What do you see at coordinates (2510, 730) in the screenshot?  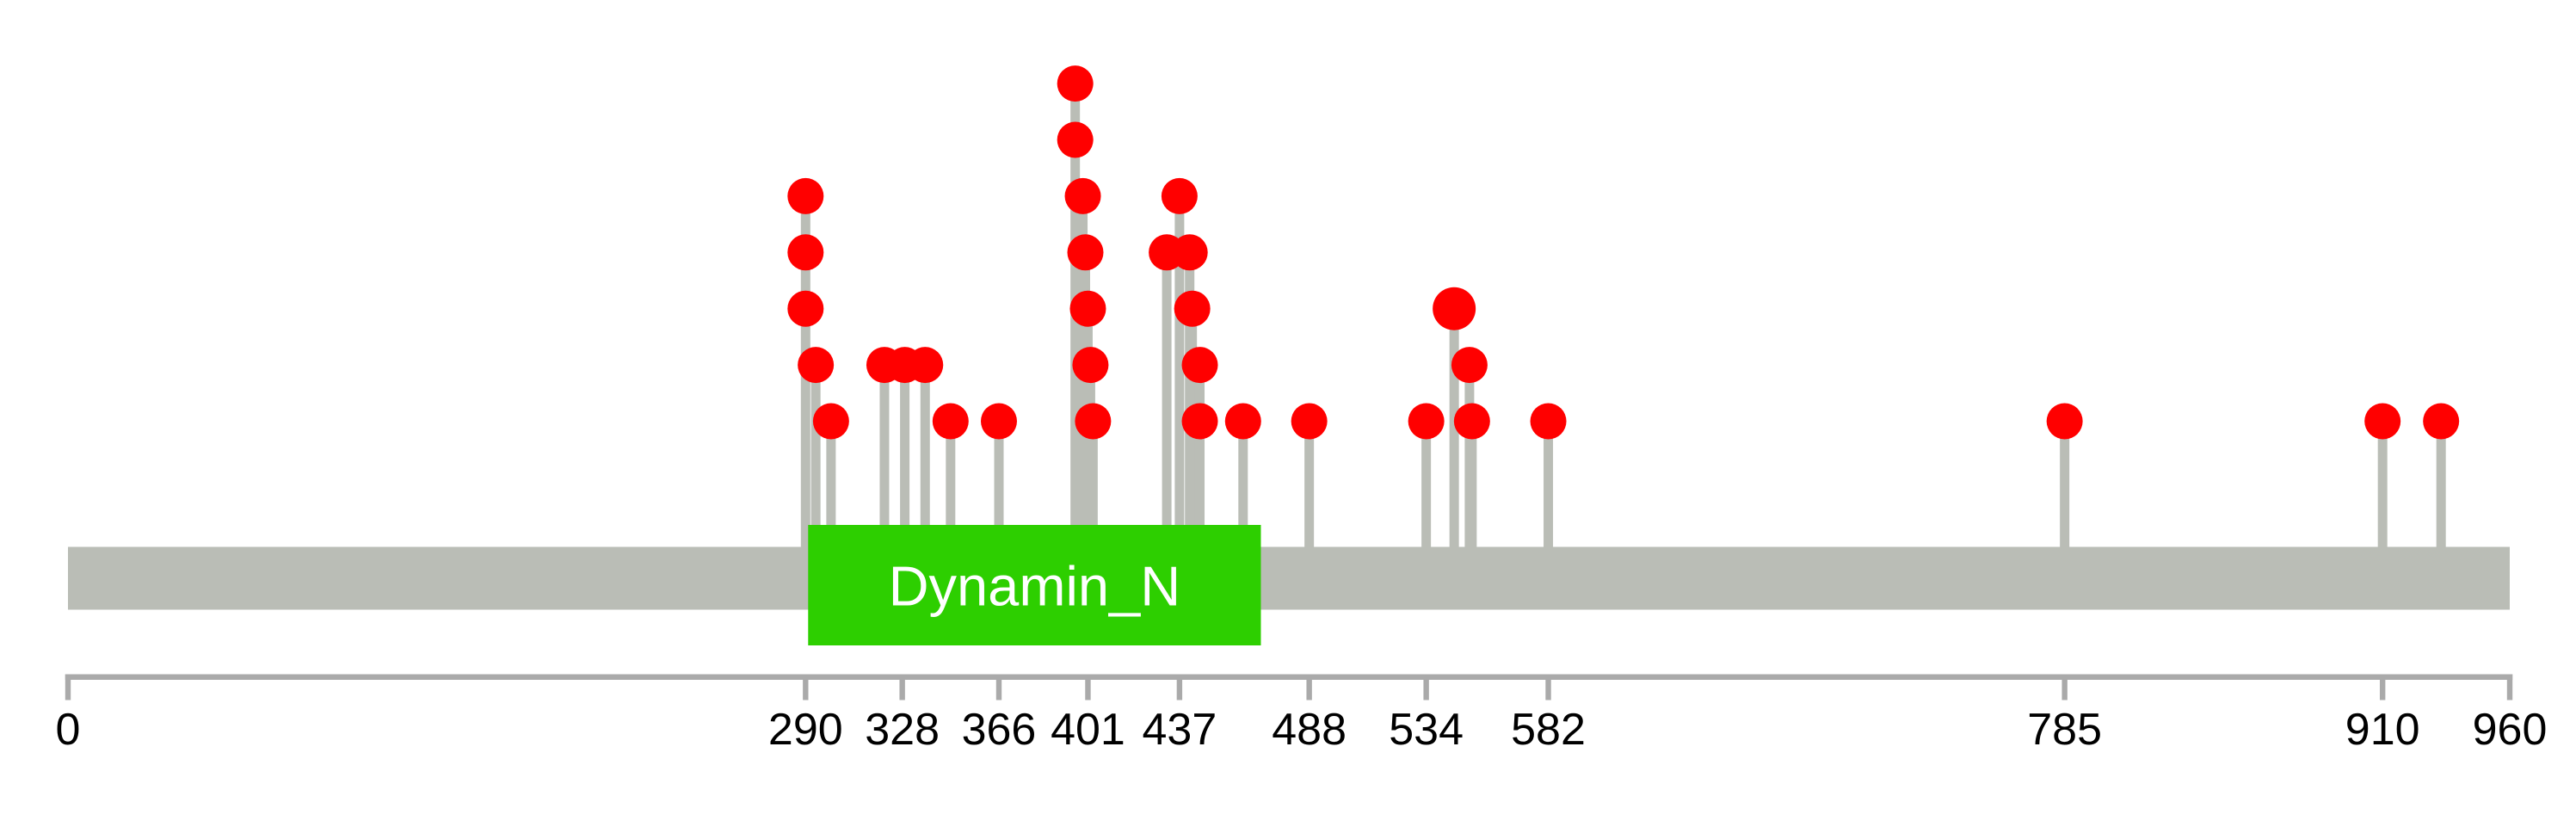 I see `axis-tick-label: 960` at bounding box center [2510, 730].